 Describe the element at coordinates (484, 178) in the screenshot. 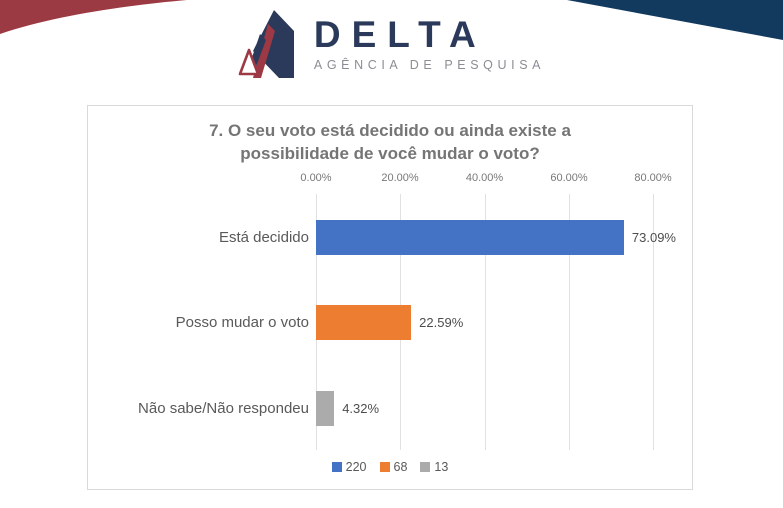

I see `x-axis-tick-label: 40.00%` at that location.